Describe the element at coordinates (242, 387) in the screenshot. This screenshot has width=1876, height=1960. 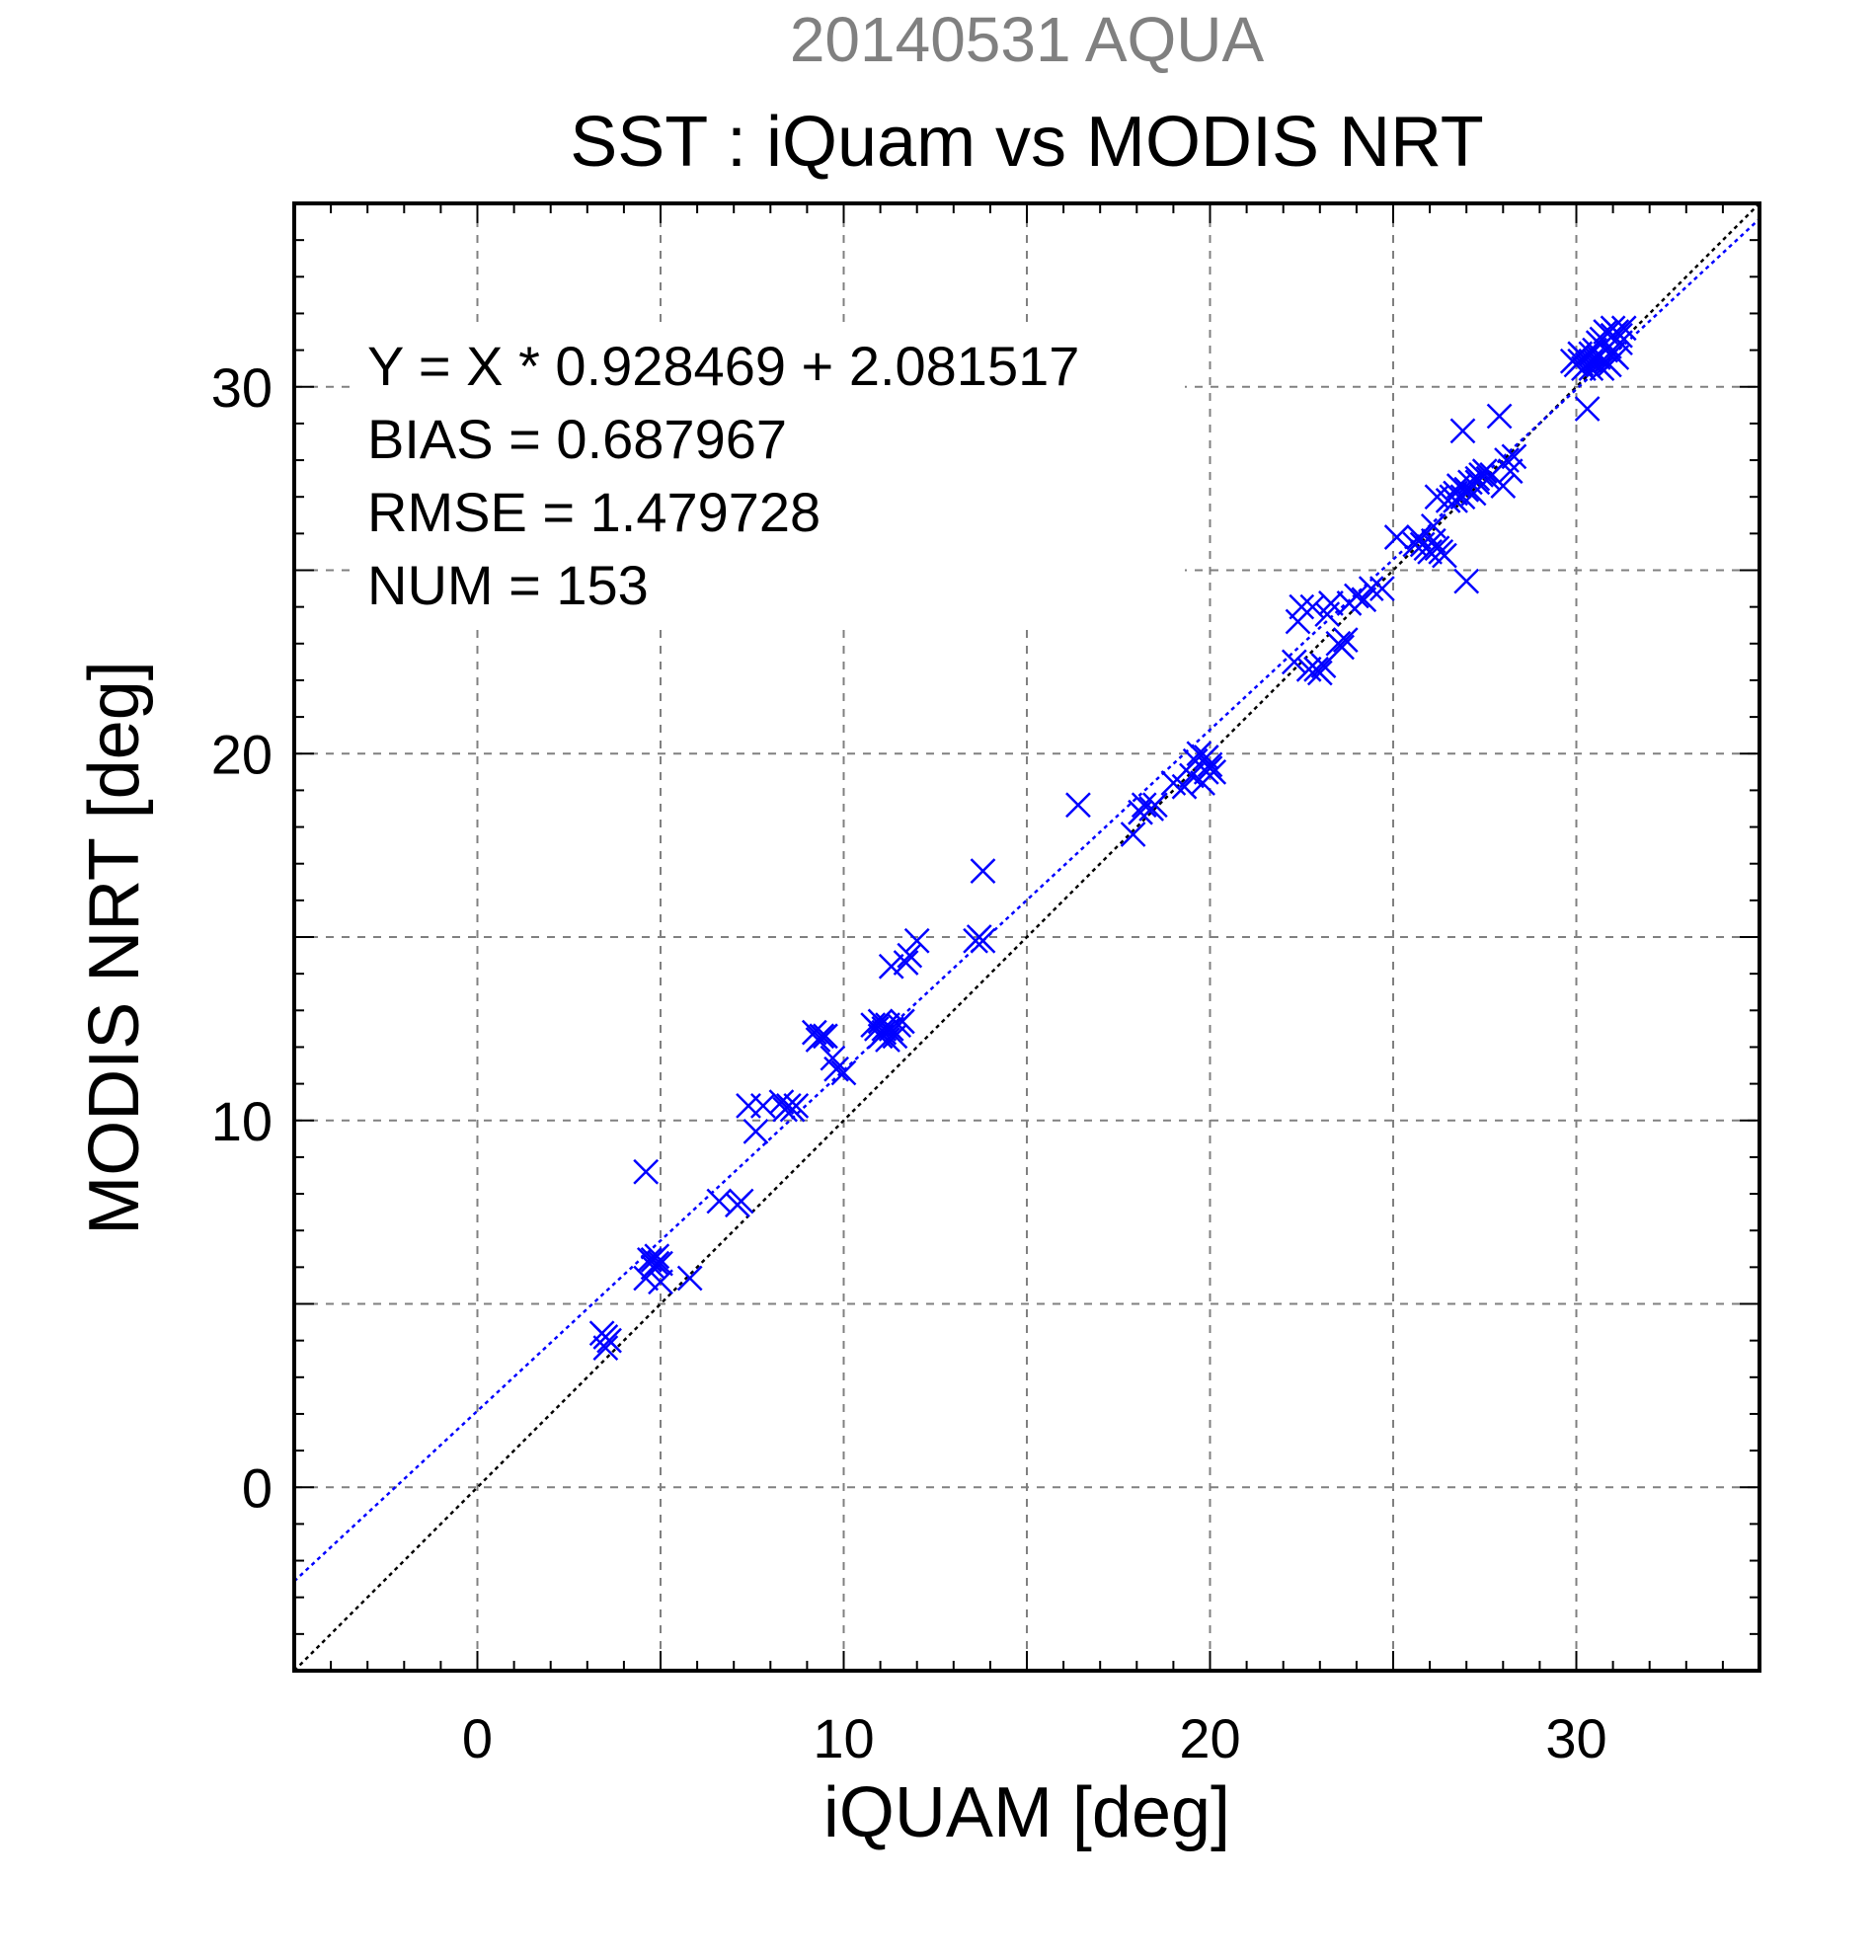
I see `y-tick-label: 30` at that location.